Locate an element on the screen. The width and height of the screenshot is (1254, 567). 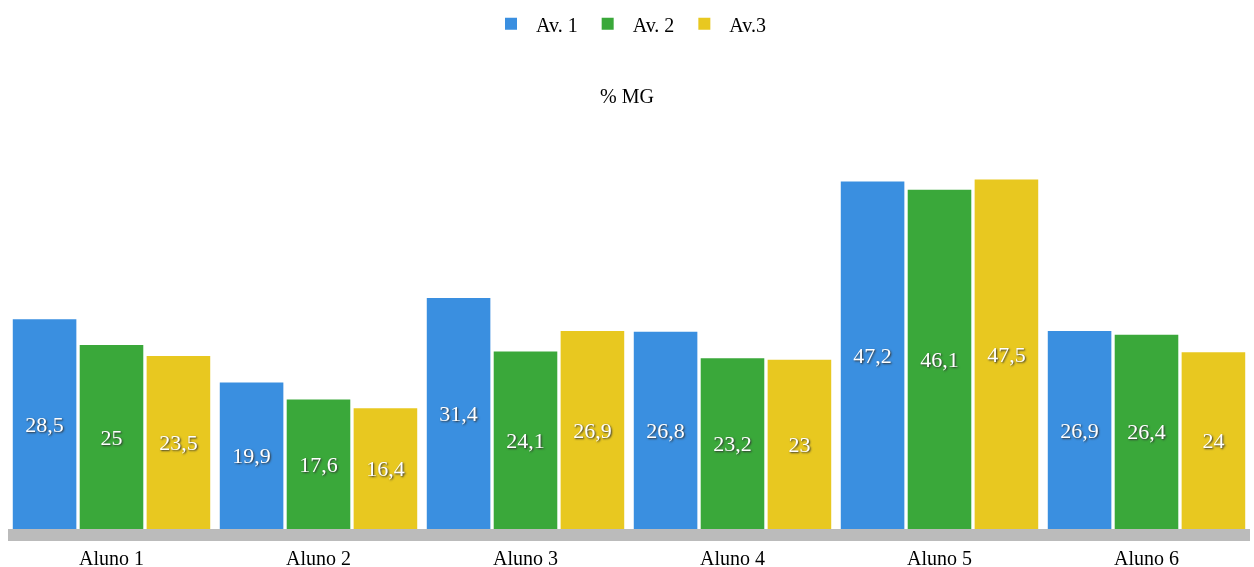
x-tick-label: Aluno 2 is located at coordinates (318, 557).